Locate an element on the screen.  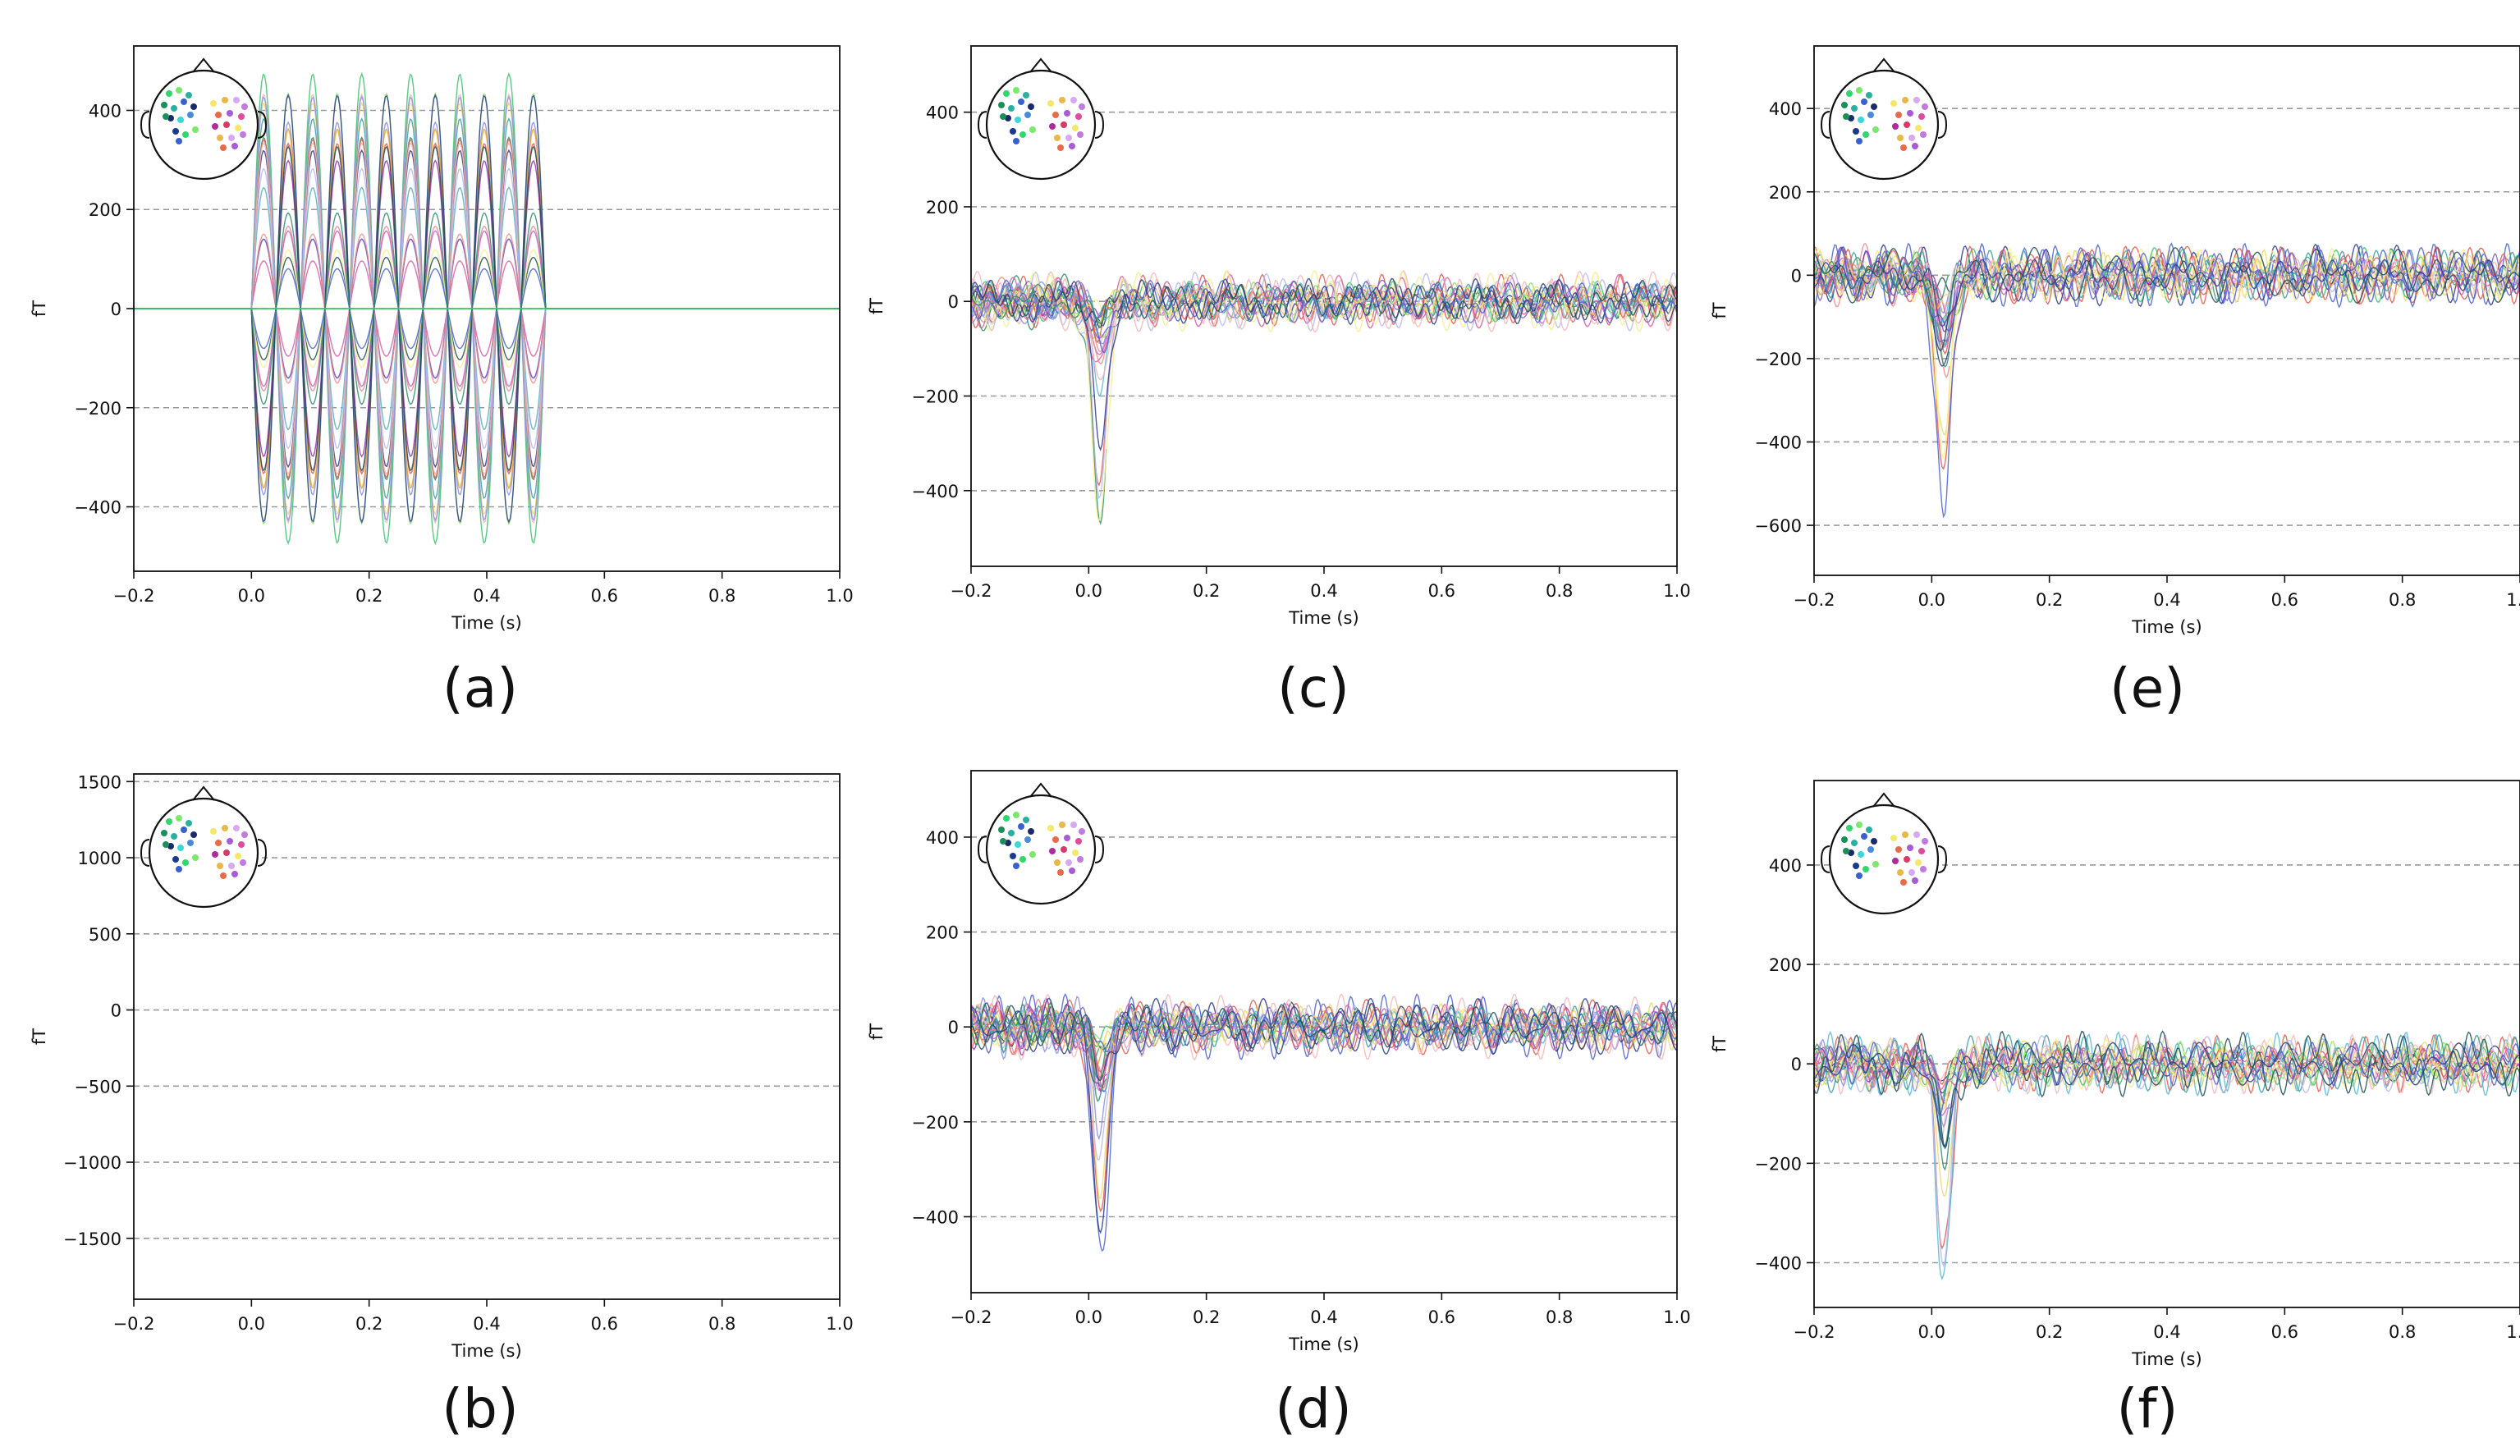
x-tick-label: 0.2 is located at coordinates (369, 1324).